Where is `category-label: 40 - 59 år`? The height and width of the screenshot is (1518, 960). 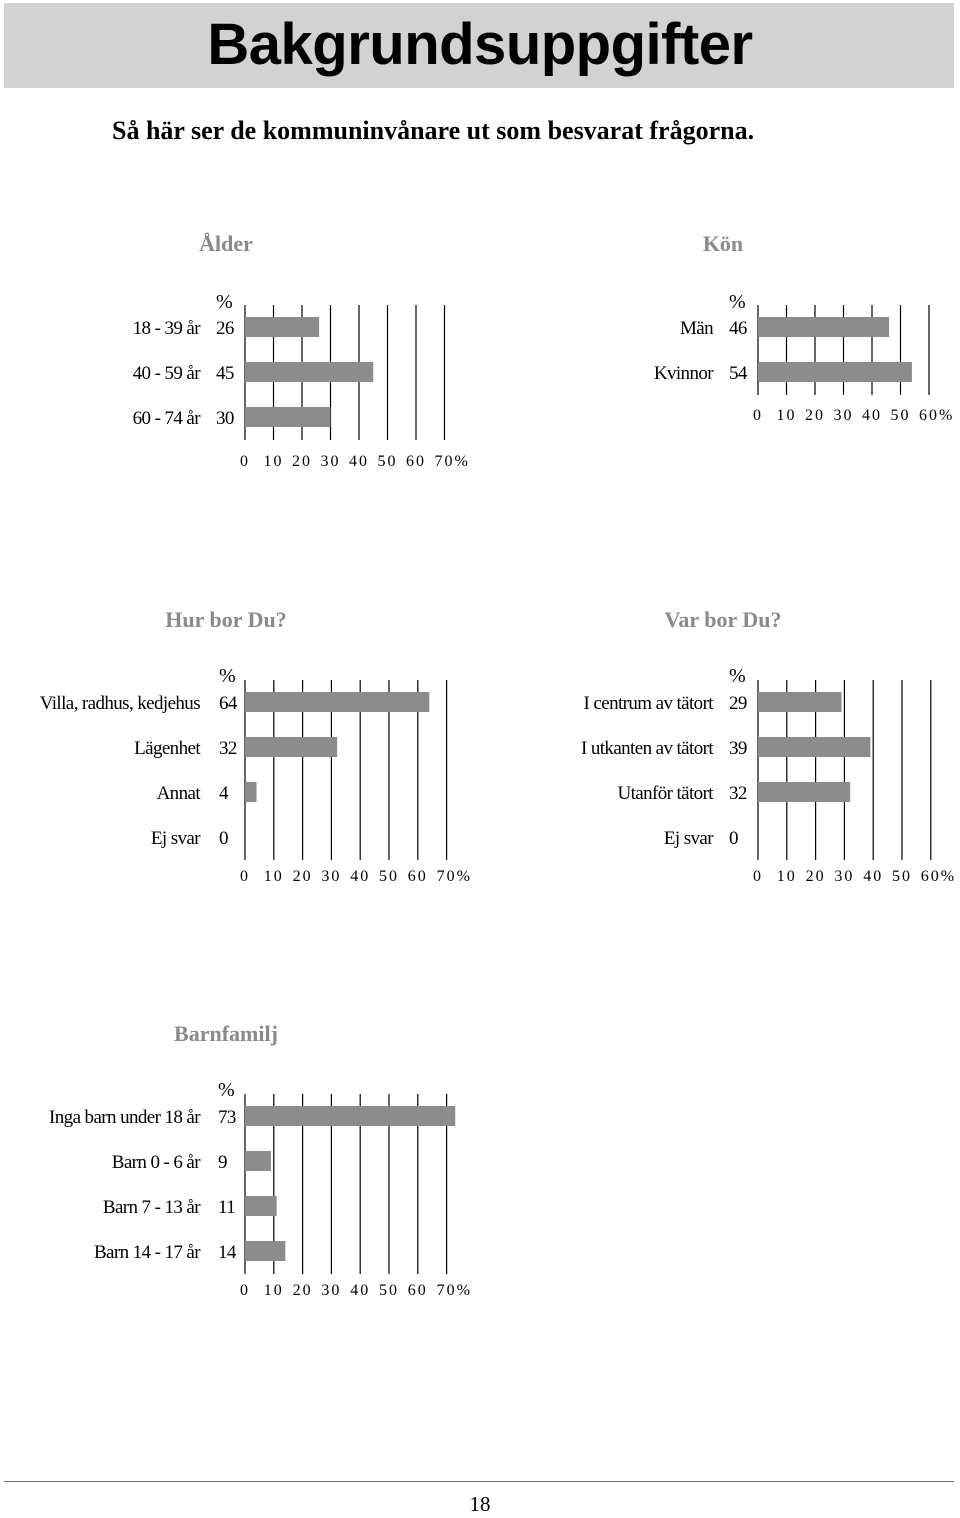 category-label: 40 - 59 år is located at coordinates (167, 373).